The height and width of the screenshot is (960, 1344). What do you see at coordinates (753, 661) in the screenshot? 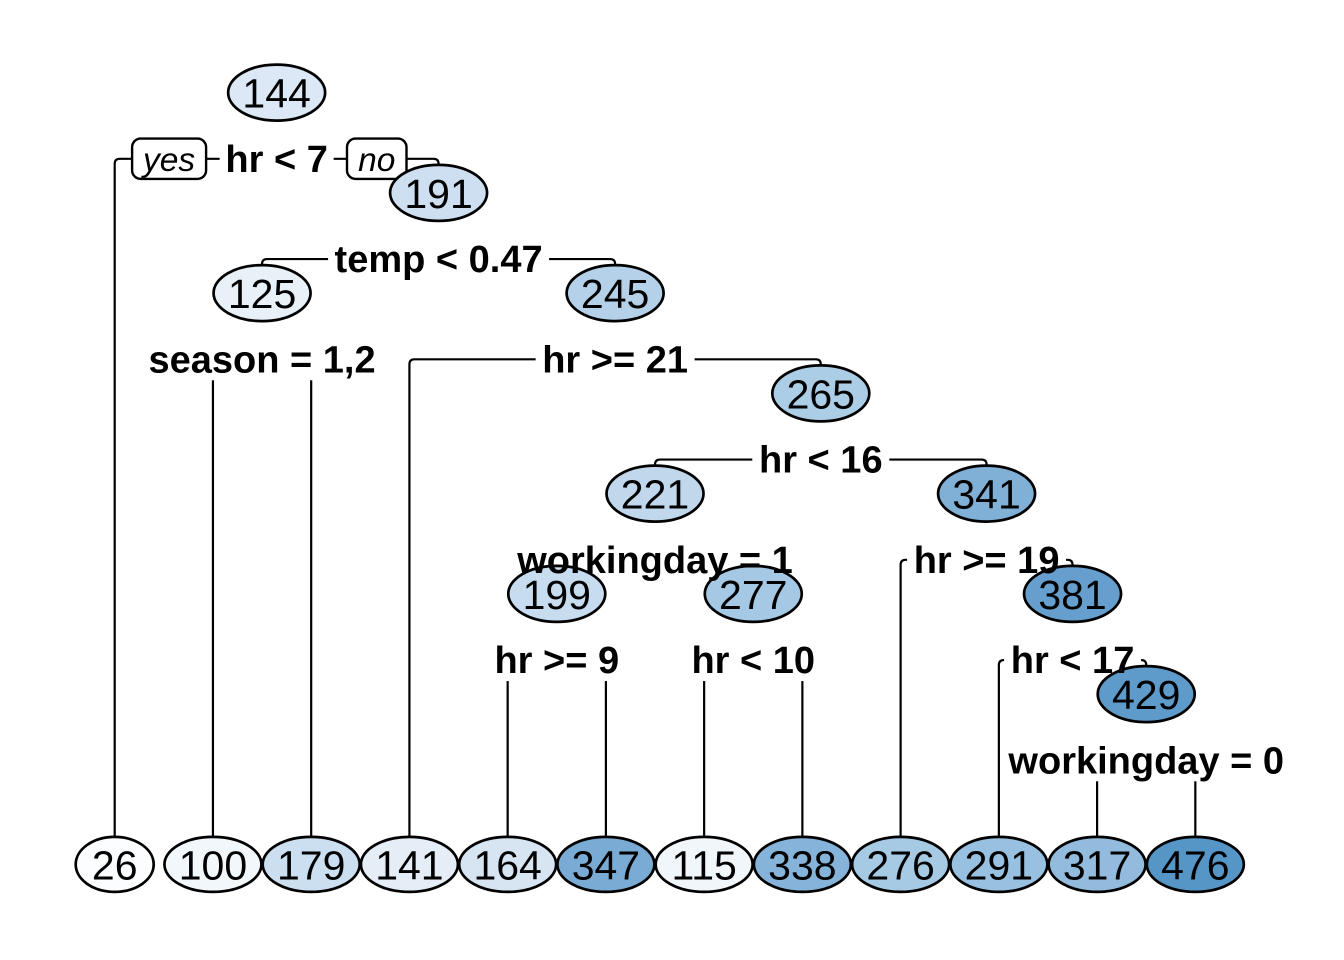
I see `svg-text: hr < 10` at bounding box center [753, 661].